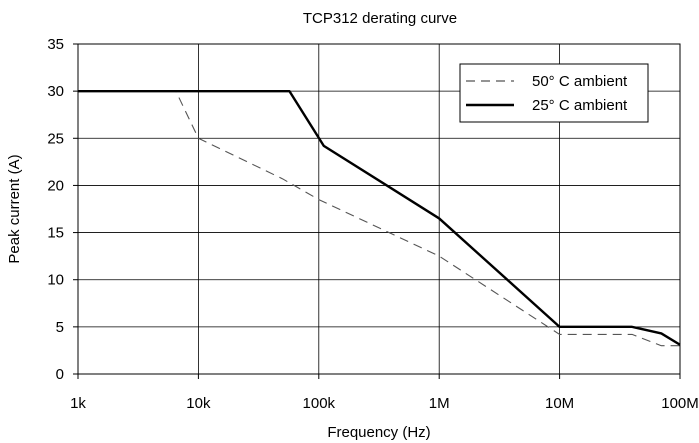 The height and width of the screenshot is (443, 699). What do you see at coordinates (198, 403) in the screenshot?
I see `x-tick-label: 10k` at bounding box center [198, 403].